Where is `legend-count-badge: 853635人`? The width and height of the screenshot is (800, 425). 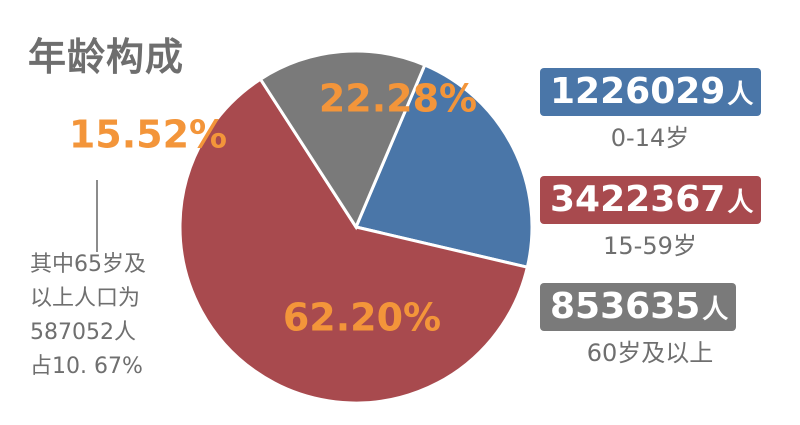 legend-count-badge: 853635人 is located at coordinates (638, 307).